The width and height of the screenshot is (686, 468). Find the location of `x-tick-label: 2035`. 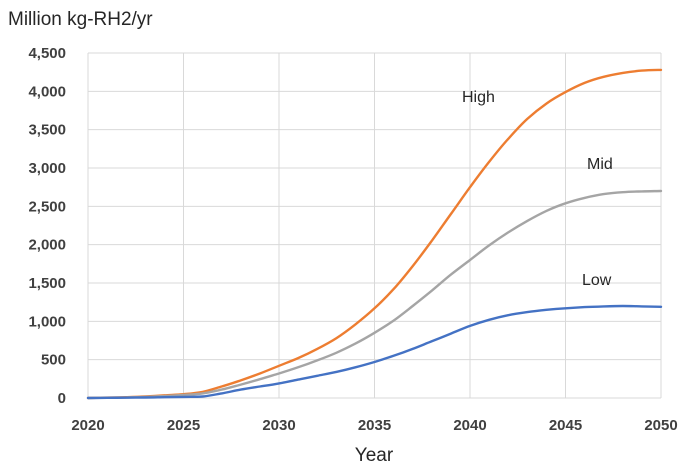

x-tick-label: 2035 is located at coordinates (374, 425).